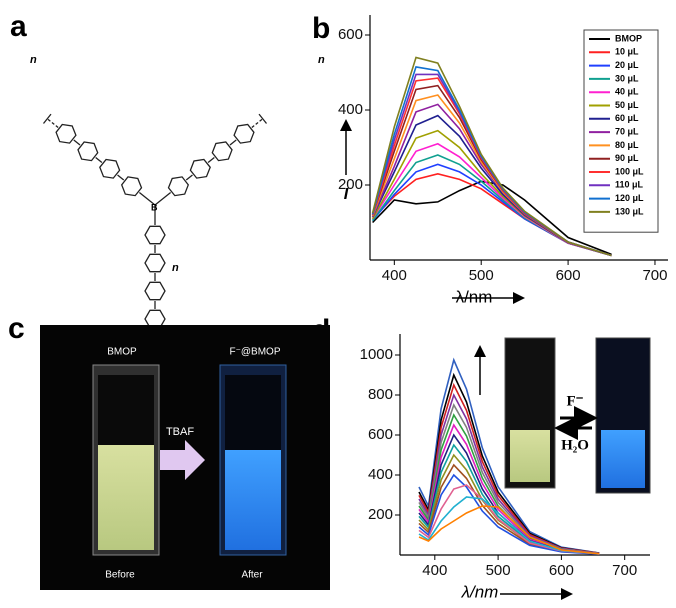  Describe the element at coordinates (575, 445) in the screenshot. I see `inset-label: H₂O` at that location.